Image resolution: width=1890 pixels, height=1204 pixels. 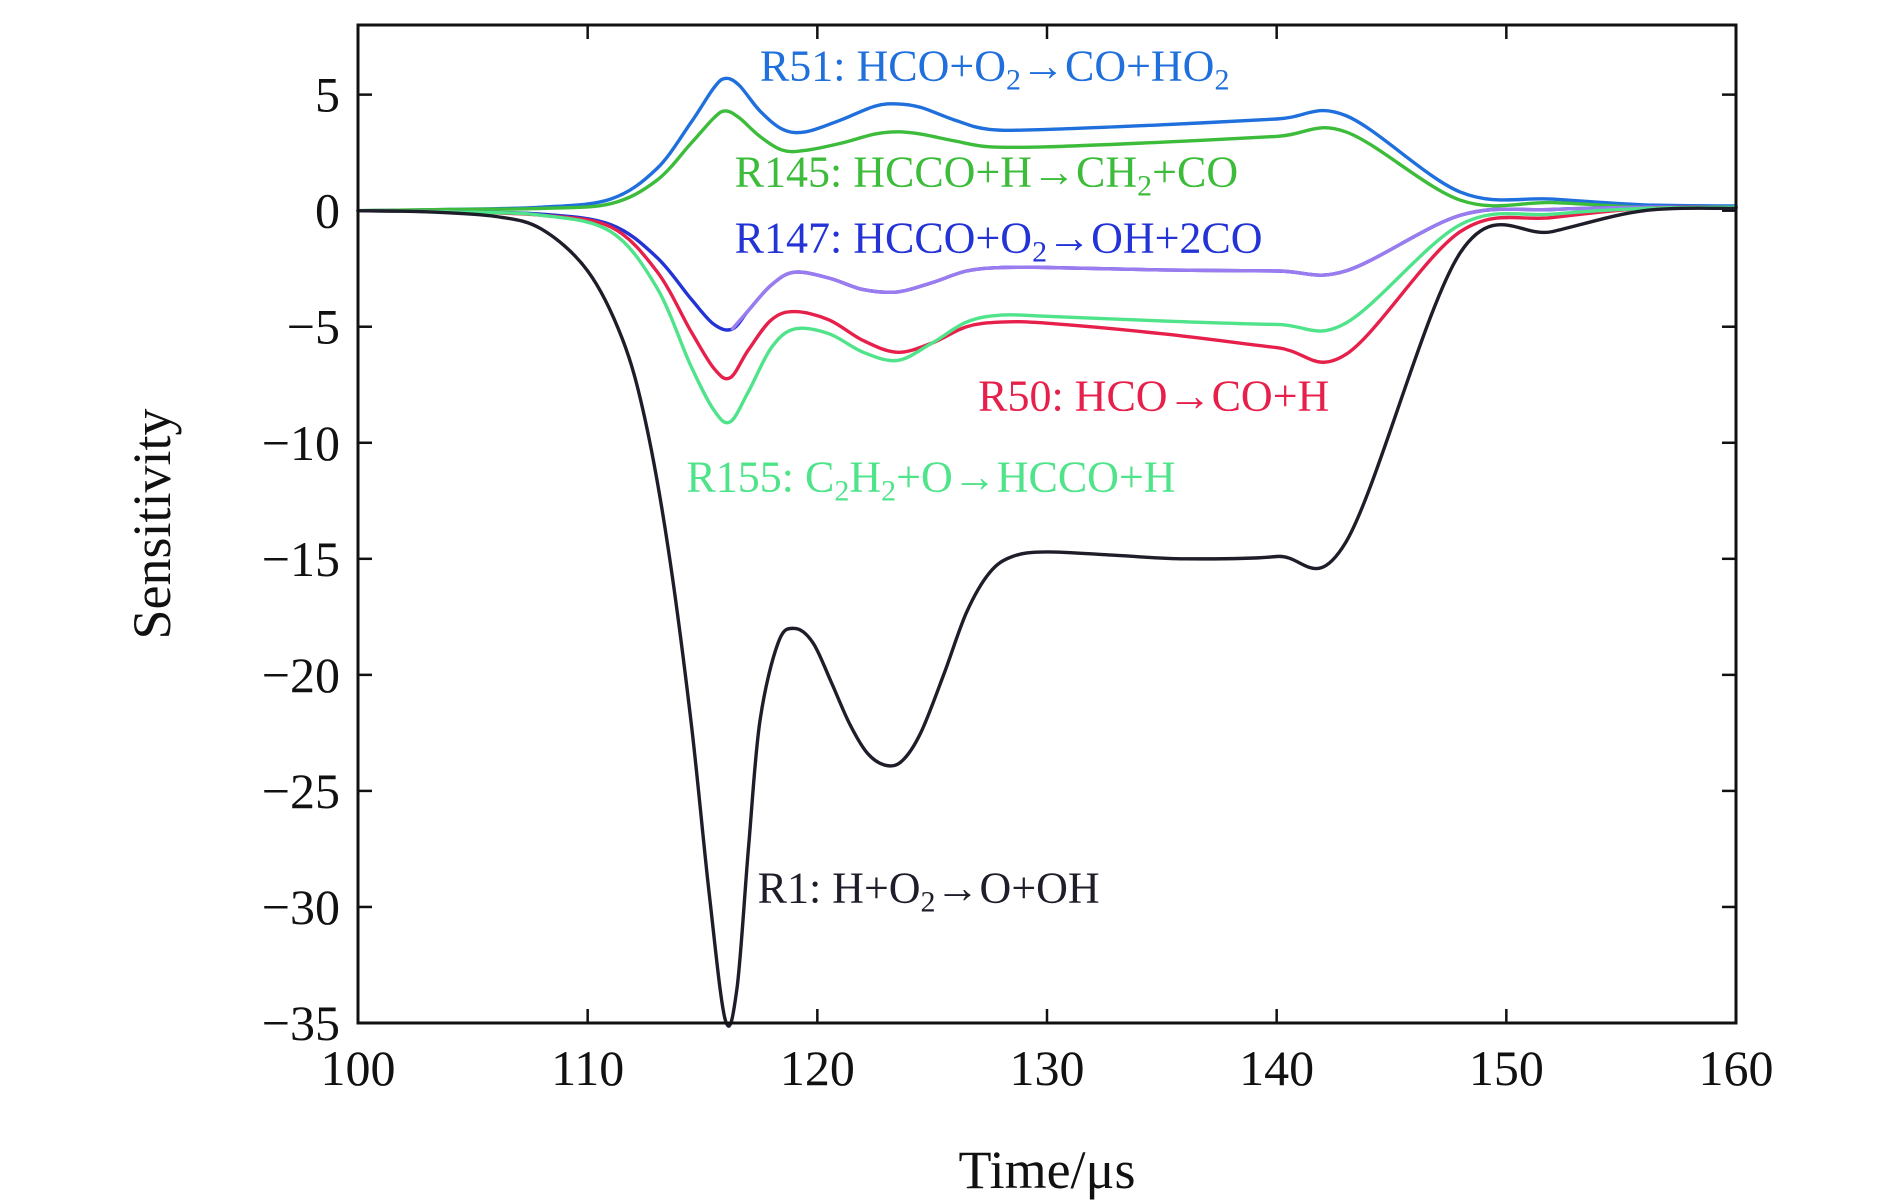 I want to click on series-label-part: →OH+2CO, so click(x=1155, y=237).